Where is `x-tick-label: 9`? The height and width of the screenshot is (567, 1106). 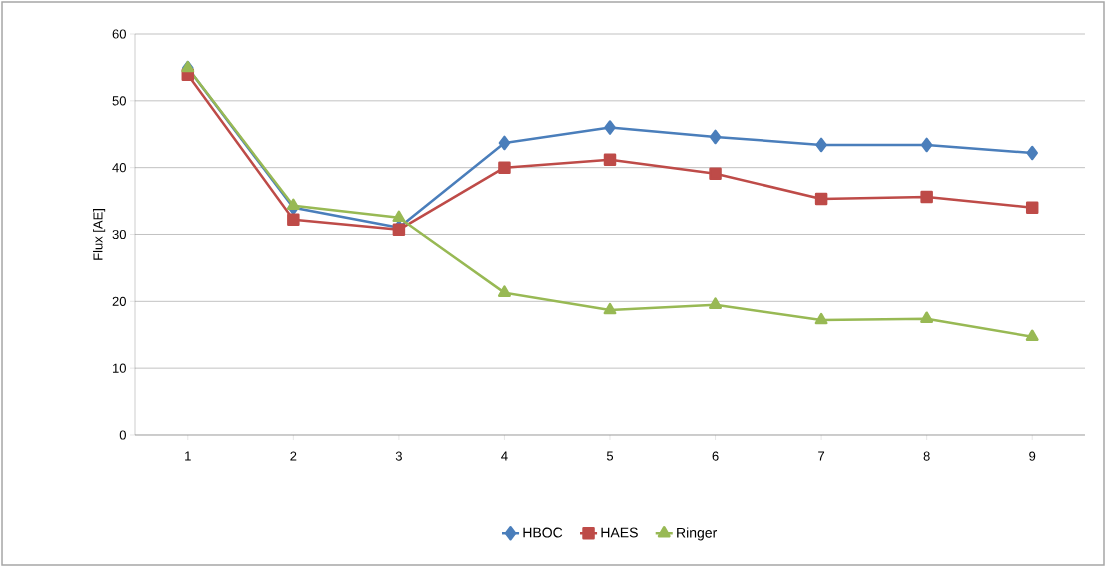
x-tick-label: 9 is located at coordinates (1032, 456).